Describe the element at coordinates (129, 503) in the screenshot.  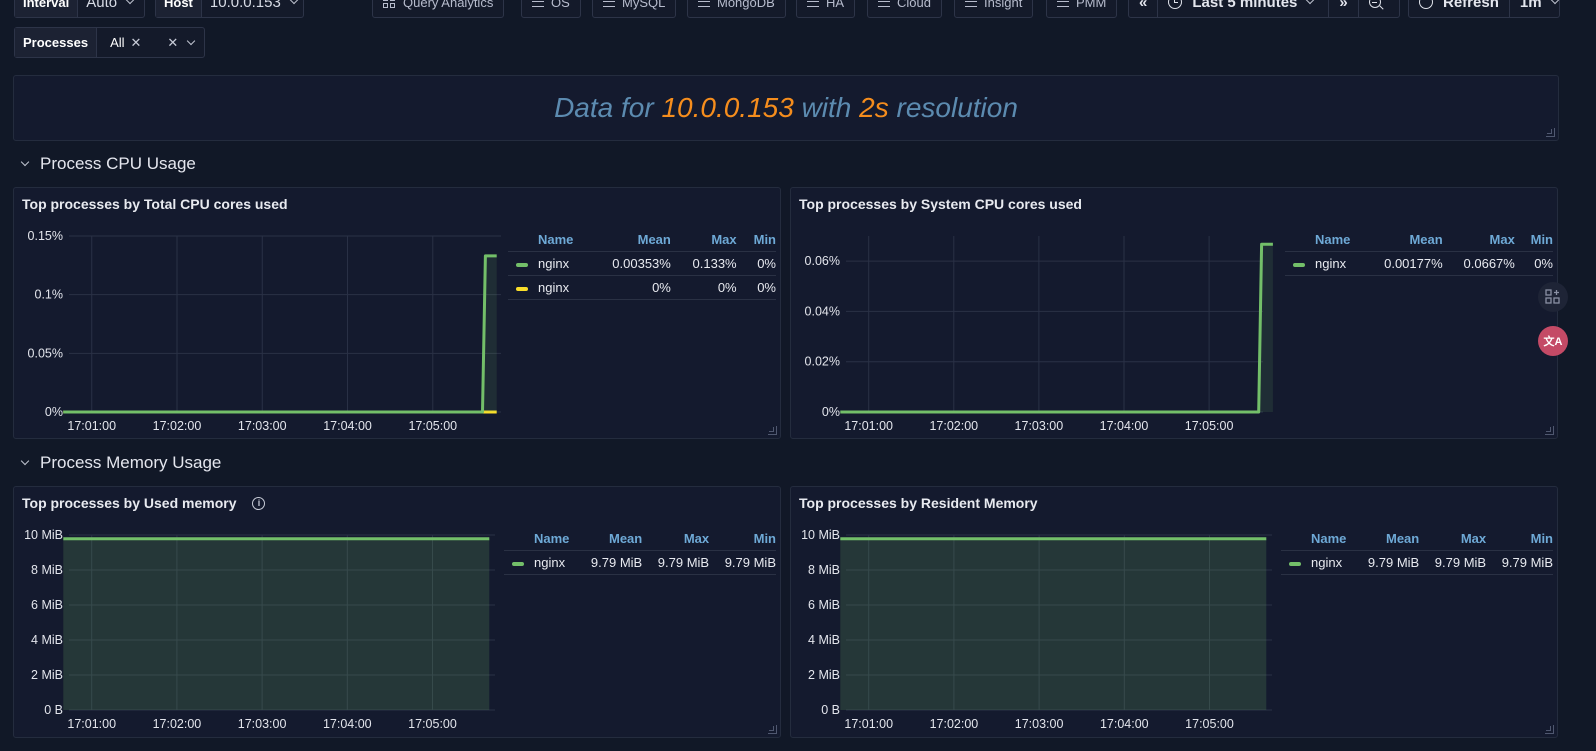
I see `panel-title-text: Top processes by Used memory` at that location.